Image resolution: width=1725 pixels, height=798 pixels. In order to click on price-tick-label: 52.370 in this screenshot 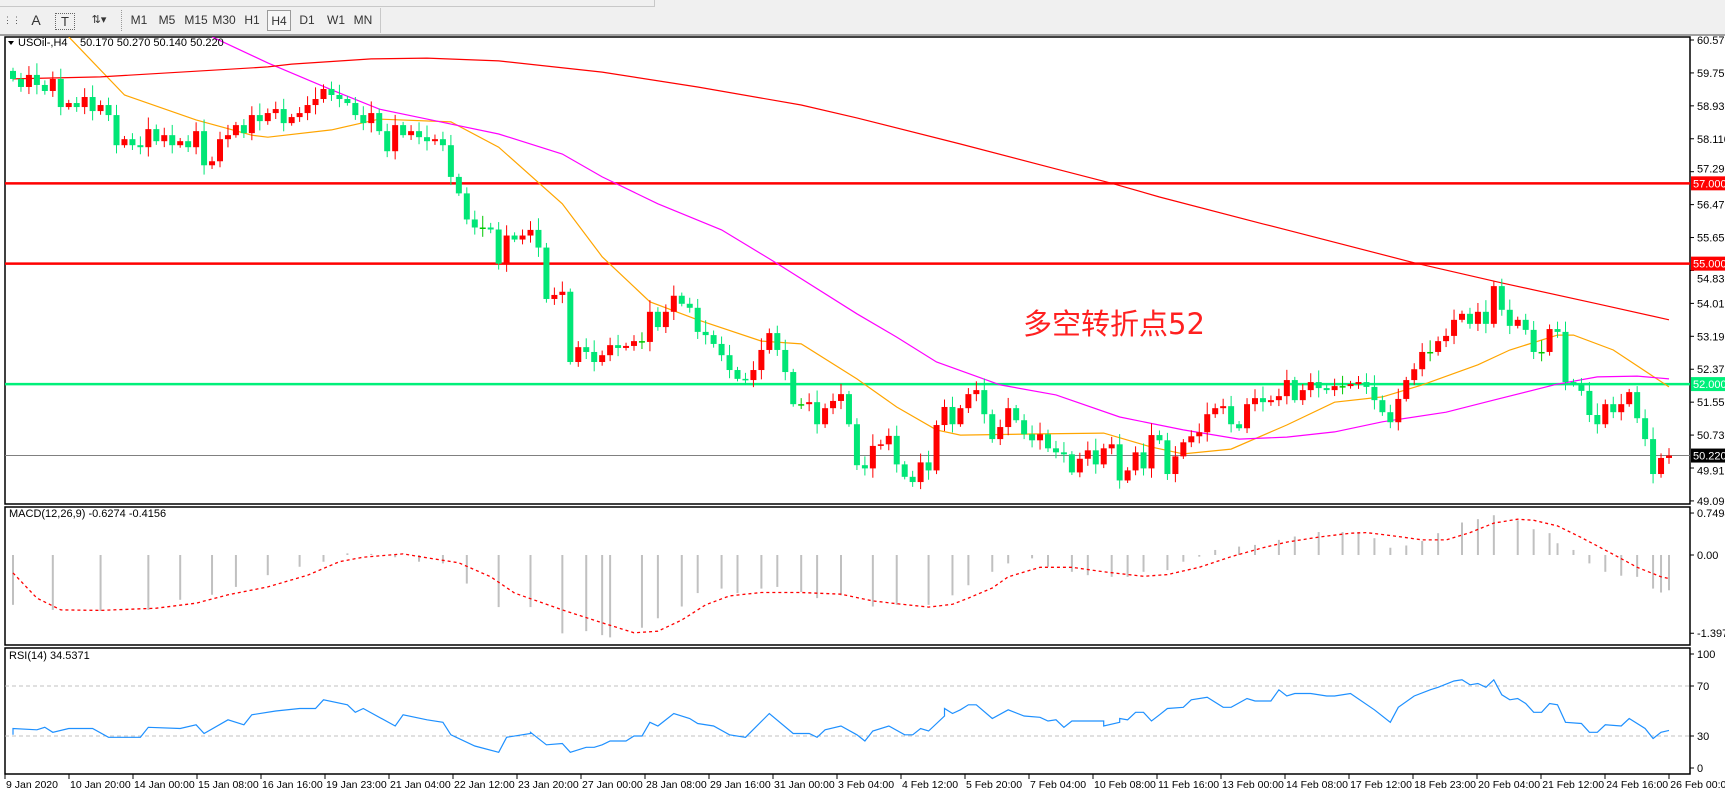, I will do `click(1711, 370)`.